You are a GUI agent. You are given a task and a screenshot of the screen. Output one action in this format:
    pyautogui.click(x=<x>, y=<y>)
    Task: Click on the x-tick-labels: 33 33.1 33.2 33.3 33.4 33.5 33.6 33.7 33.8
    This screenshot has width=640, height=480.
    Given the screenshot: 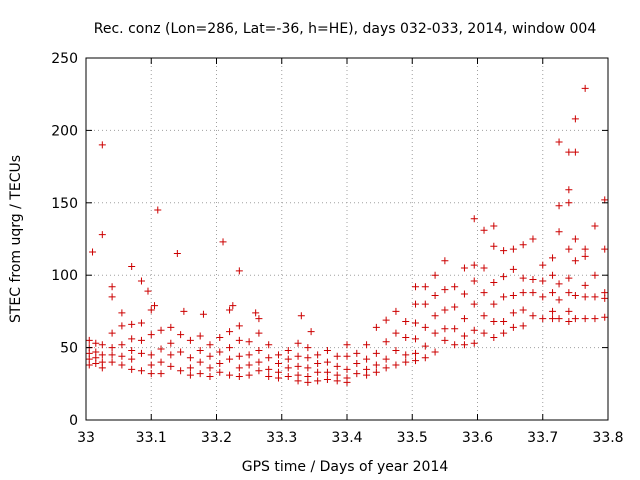 What is the action you would take?
    pyautogui.click(x=350, y=438)
    